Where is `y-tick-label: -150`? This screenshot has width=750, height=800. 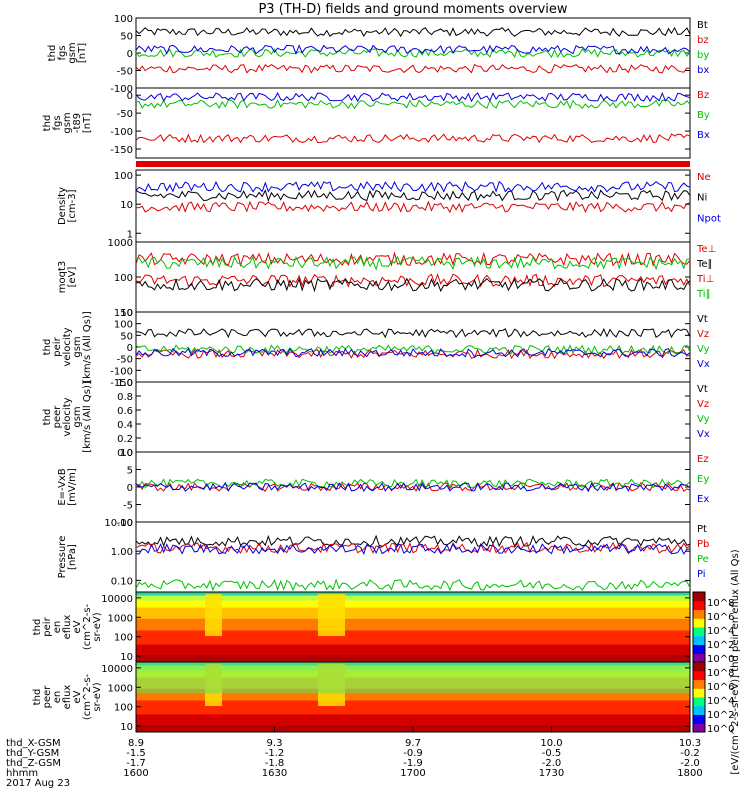 y-tick-label: -150 is located at coordinates (121, 383).